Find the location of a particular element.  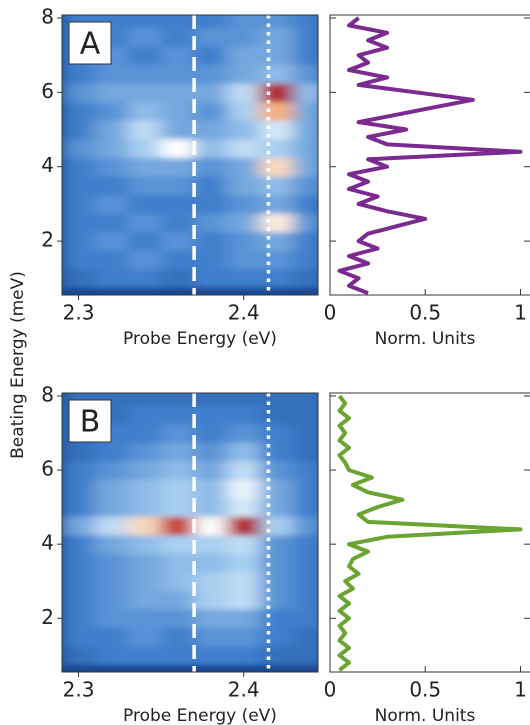

x-axis-label: Norm. Units is located at coordinates (425, 339).